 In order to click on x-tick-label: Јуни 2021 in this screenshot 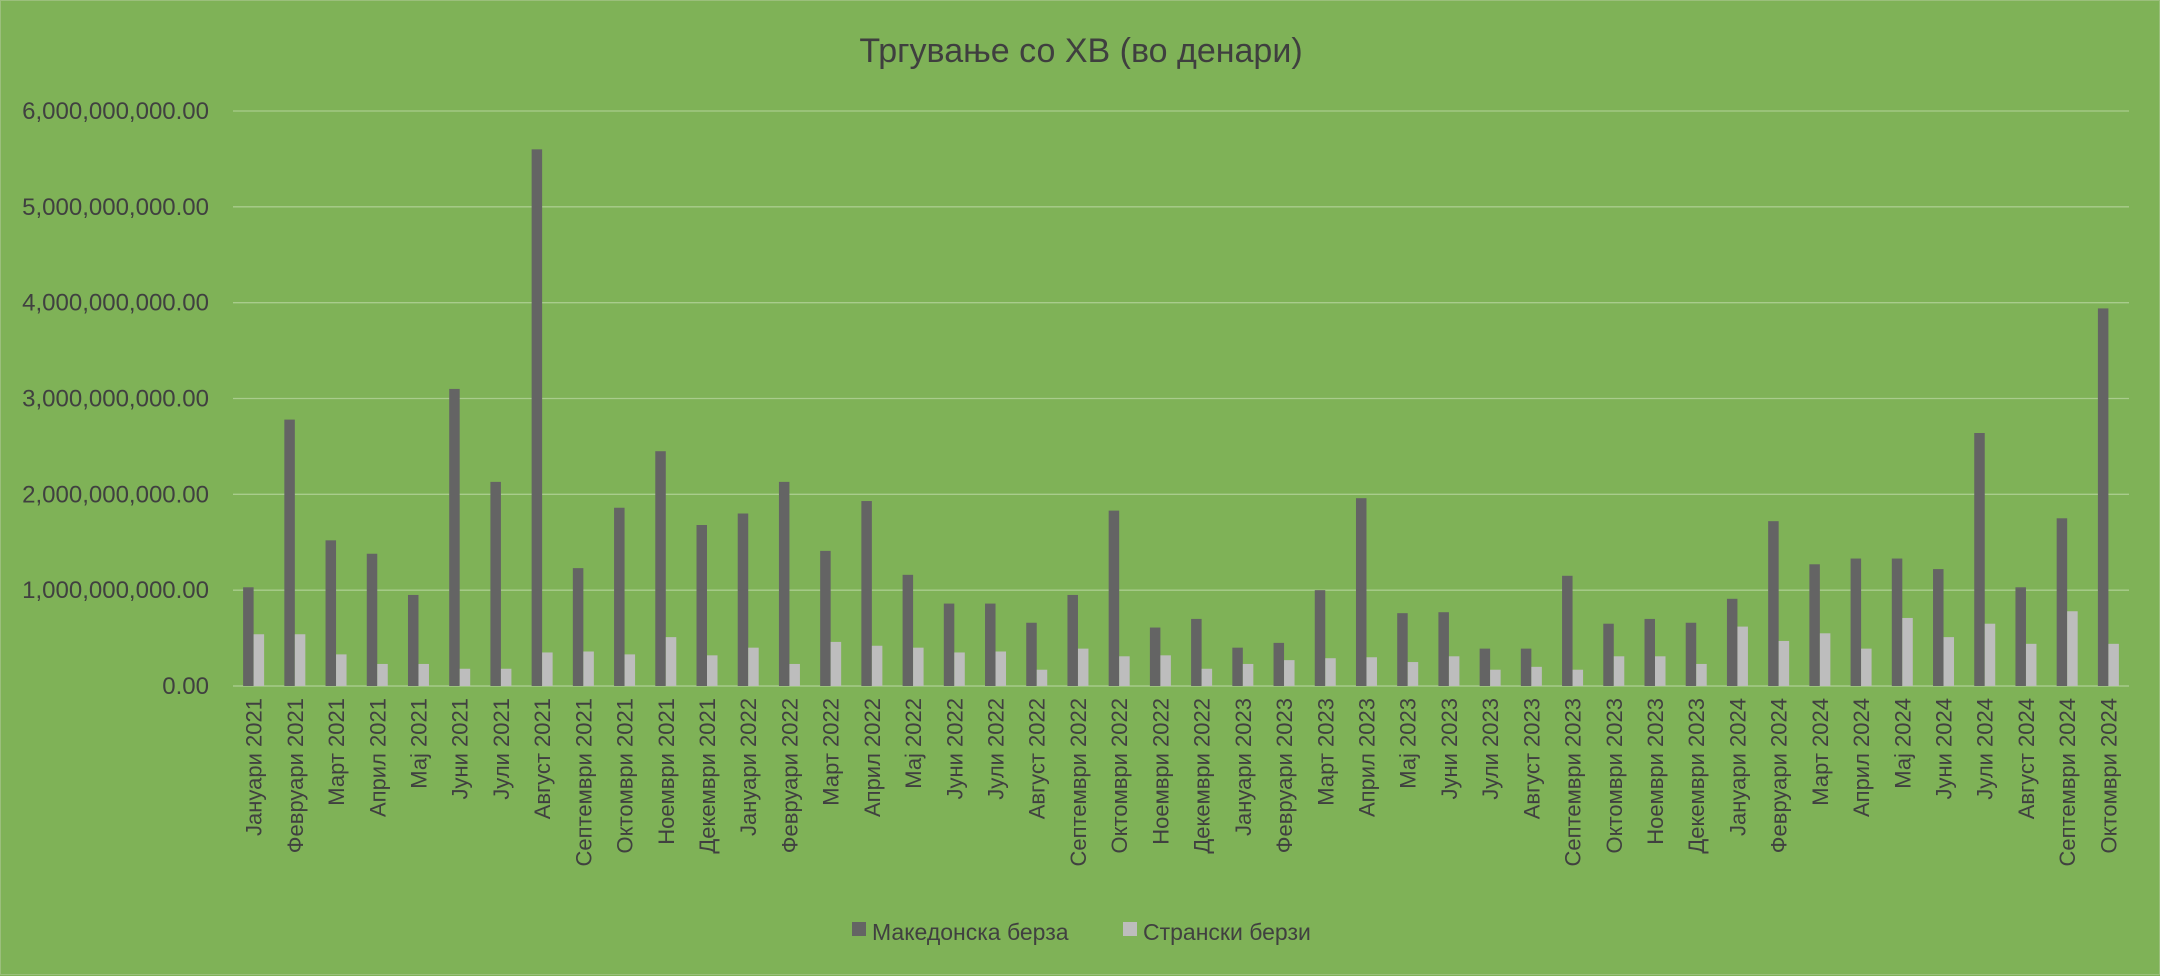, I will do `click(460, 749)`.